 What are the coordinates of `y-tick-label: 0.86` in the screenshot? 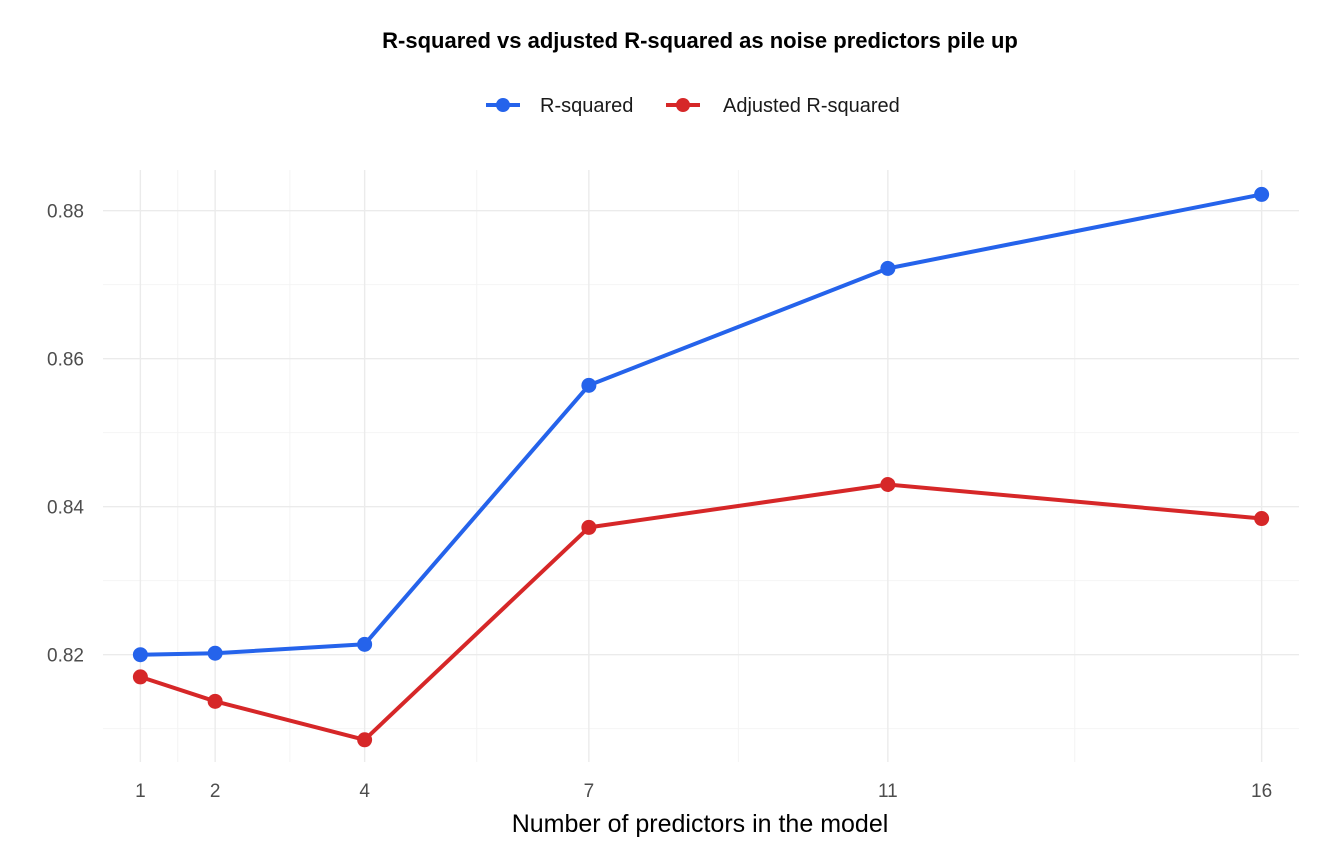 It's located at (65, 360).